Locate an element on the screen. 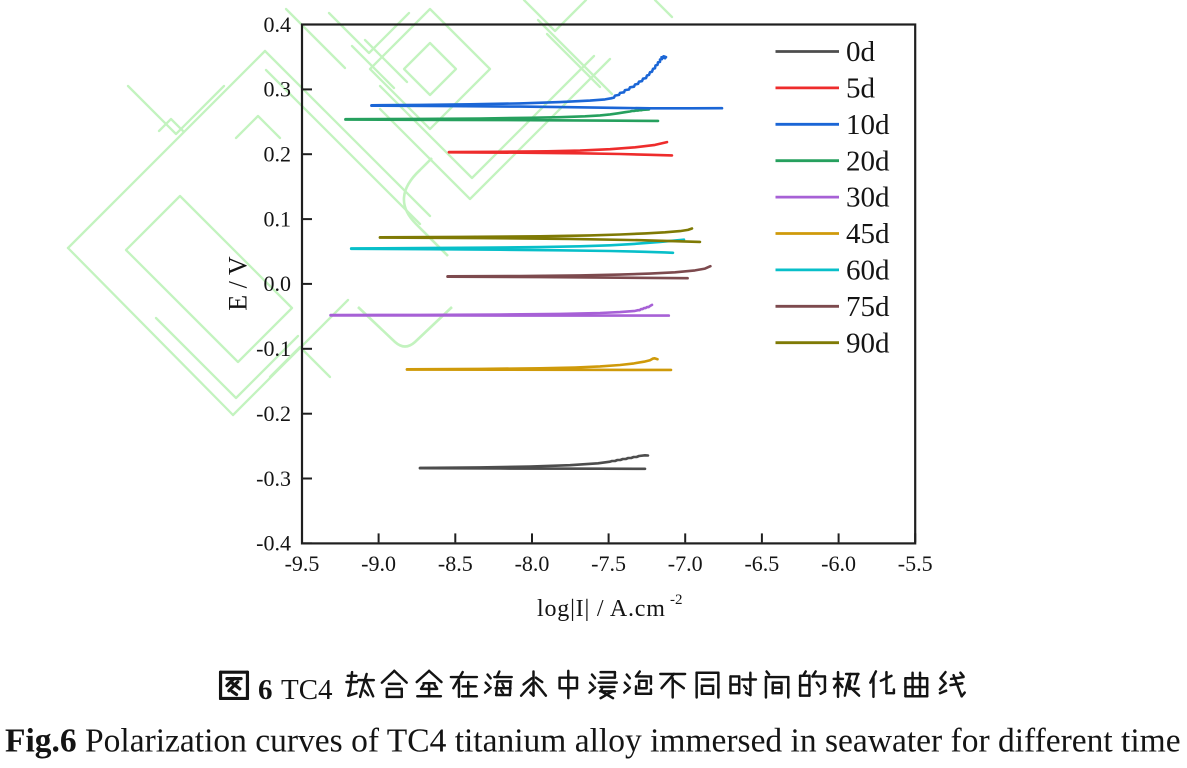 This screenshot has width=1187, height=768. svg-text: 5d is located at coordinates (861, 89).